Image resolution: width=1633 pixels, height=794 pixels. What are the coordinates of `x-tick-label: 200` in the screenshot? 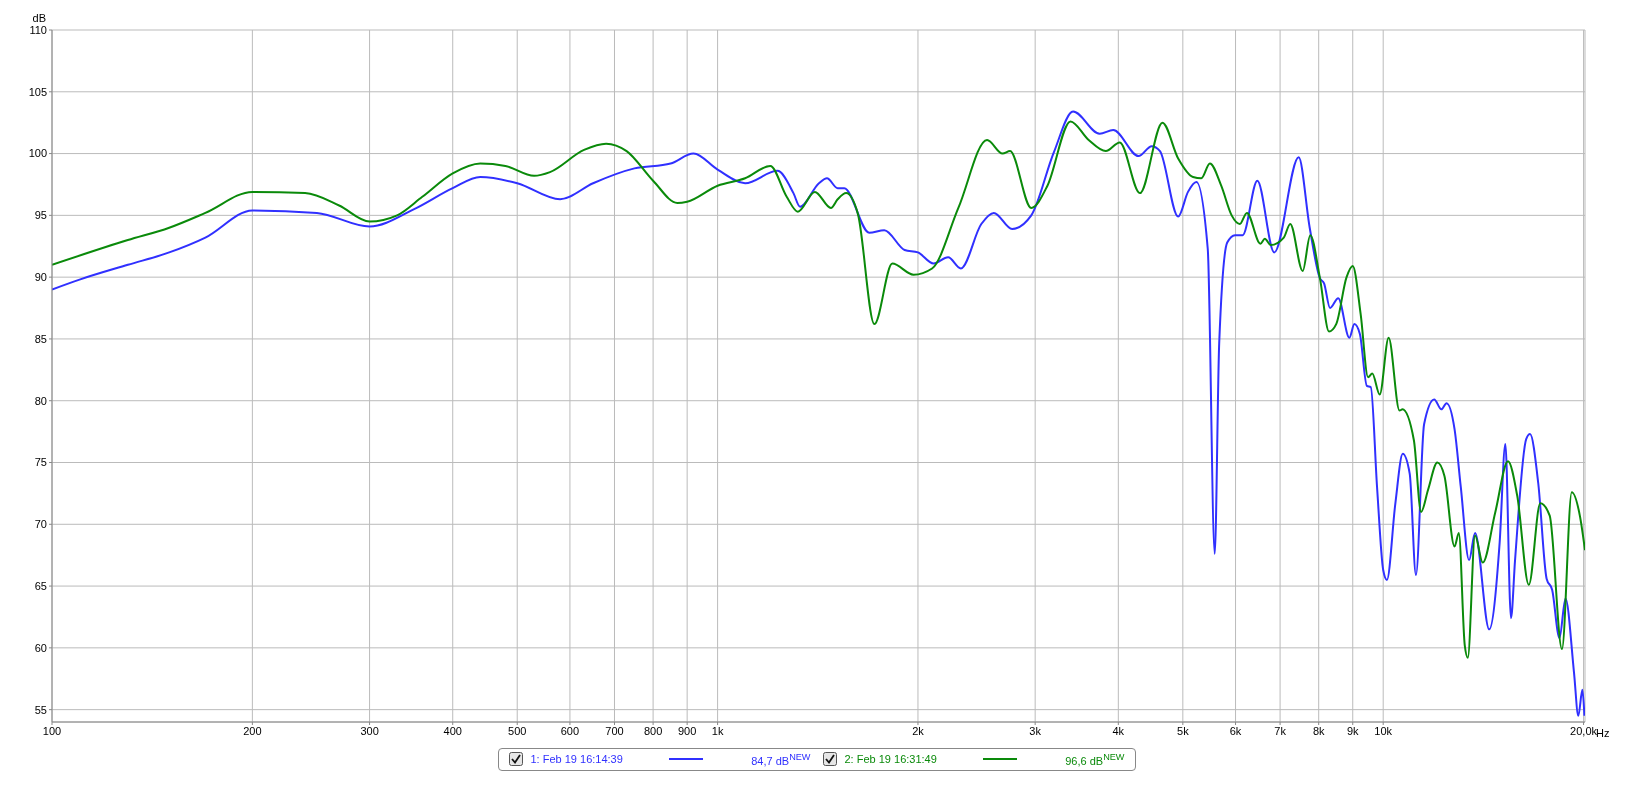 It's located at (252, 730).